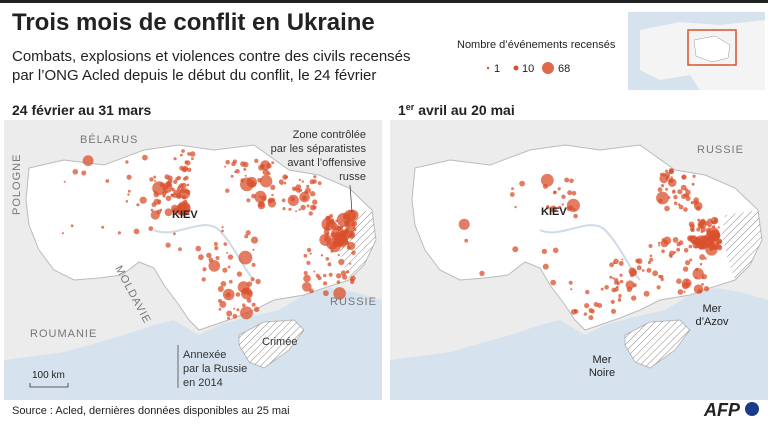 Image resolution: width=768 pixels, height=425 pixels. I want to click on scale-label: 100 km, so click(48, 375).